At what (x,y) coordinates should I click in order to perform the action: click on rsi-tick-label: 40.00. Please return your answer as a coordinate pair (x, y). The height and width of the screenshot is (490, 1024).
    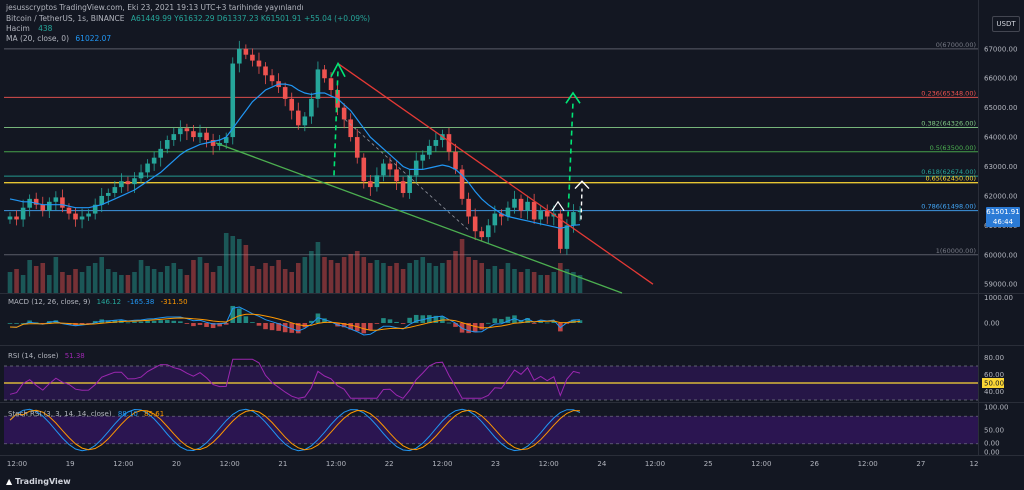
    Looking at the image, I should click on (994, 392).